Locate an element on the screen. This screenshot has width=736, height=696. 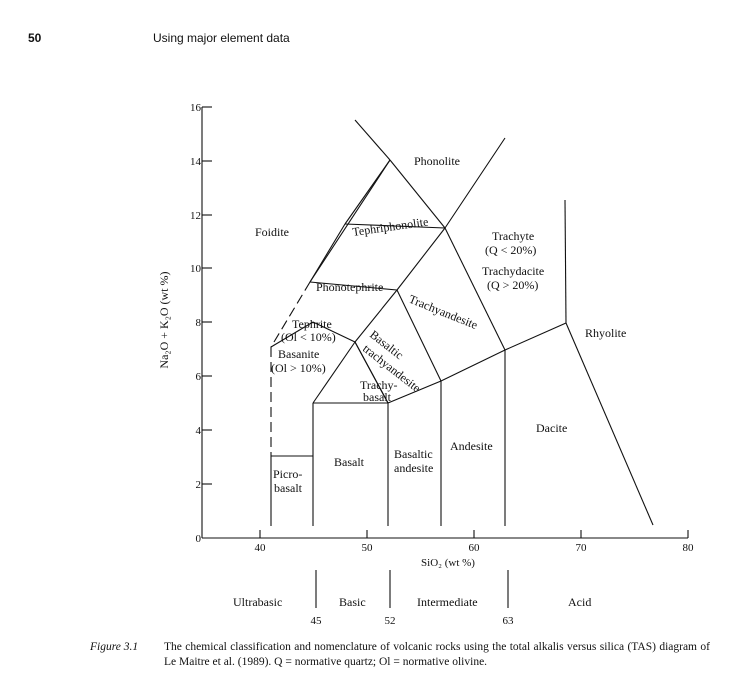
y-tick-label: 10 is located at coordinates (196, 269).